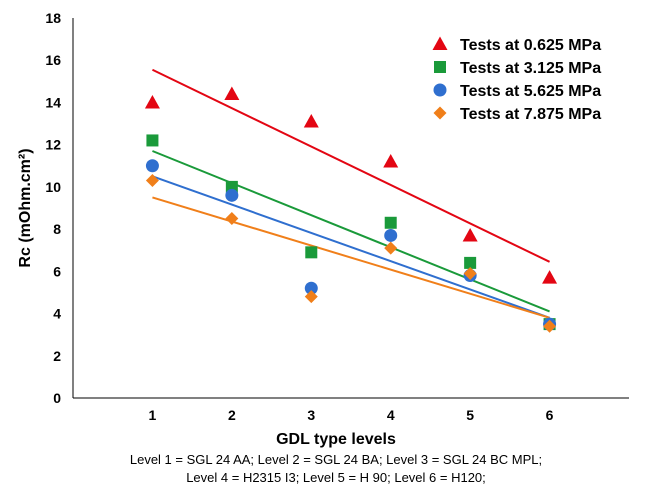 This screenshot has width=646, height=488. What do you see at coordinates (232, 415) in the screenshot?
I see `x-tick-label: 2` at bounding box center [232, 415].